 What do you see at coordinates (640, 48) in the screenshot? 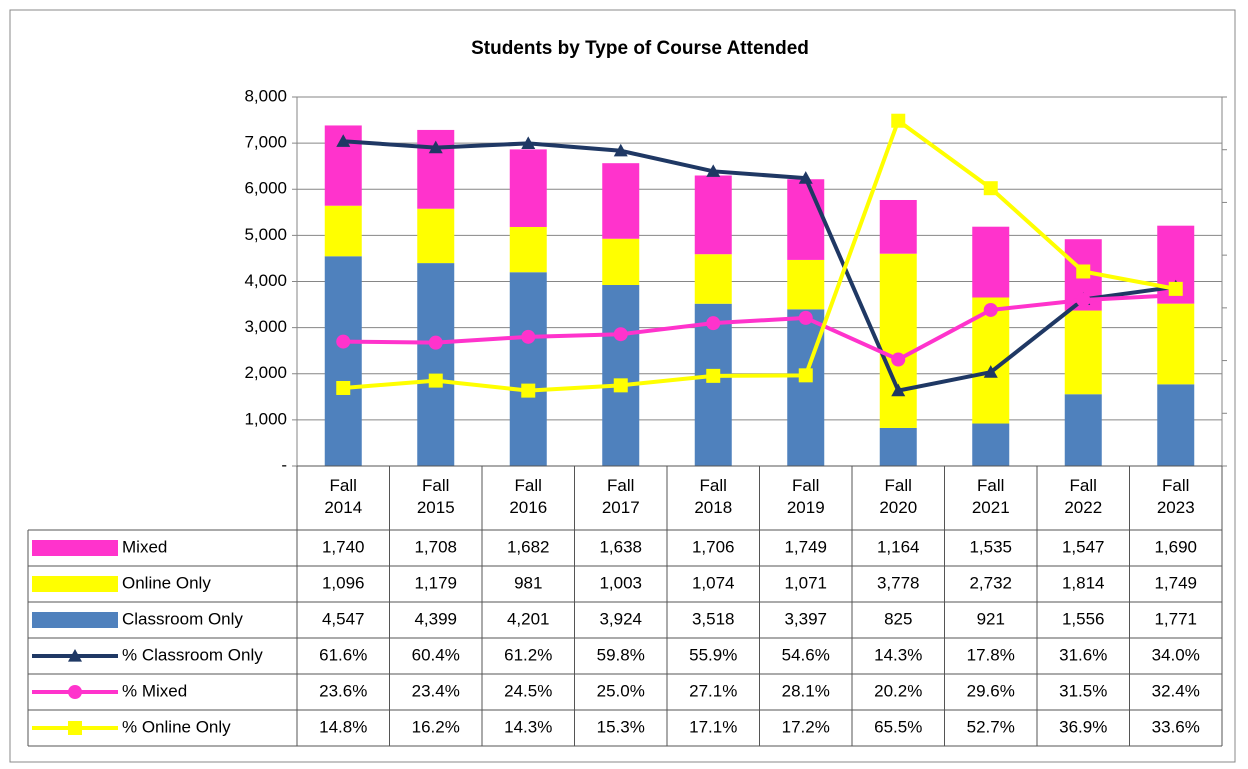
I see `chart-title: Students by Type of Course Attended` at bounding box center [640, 48].